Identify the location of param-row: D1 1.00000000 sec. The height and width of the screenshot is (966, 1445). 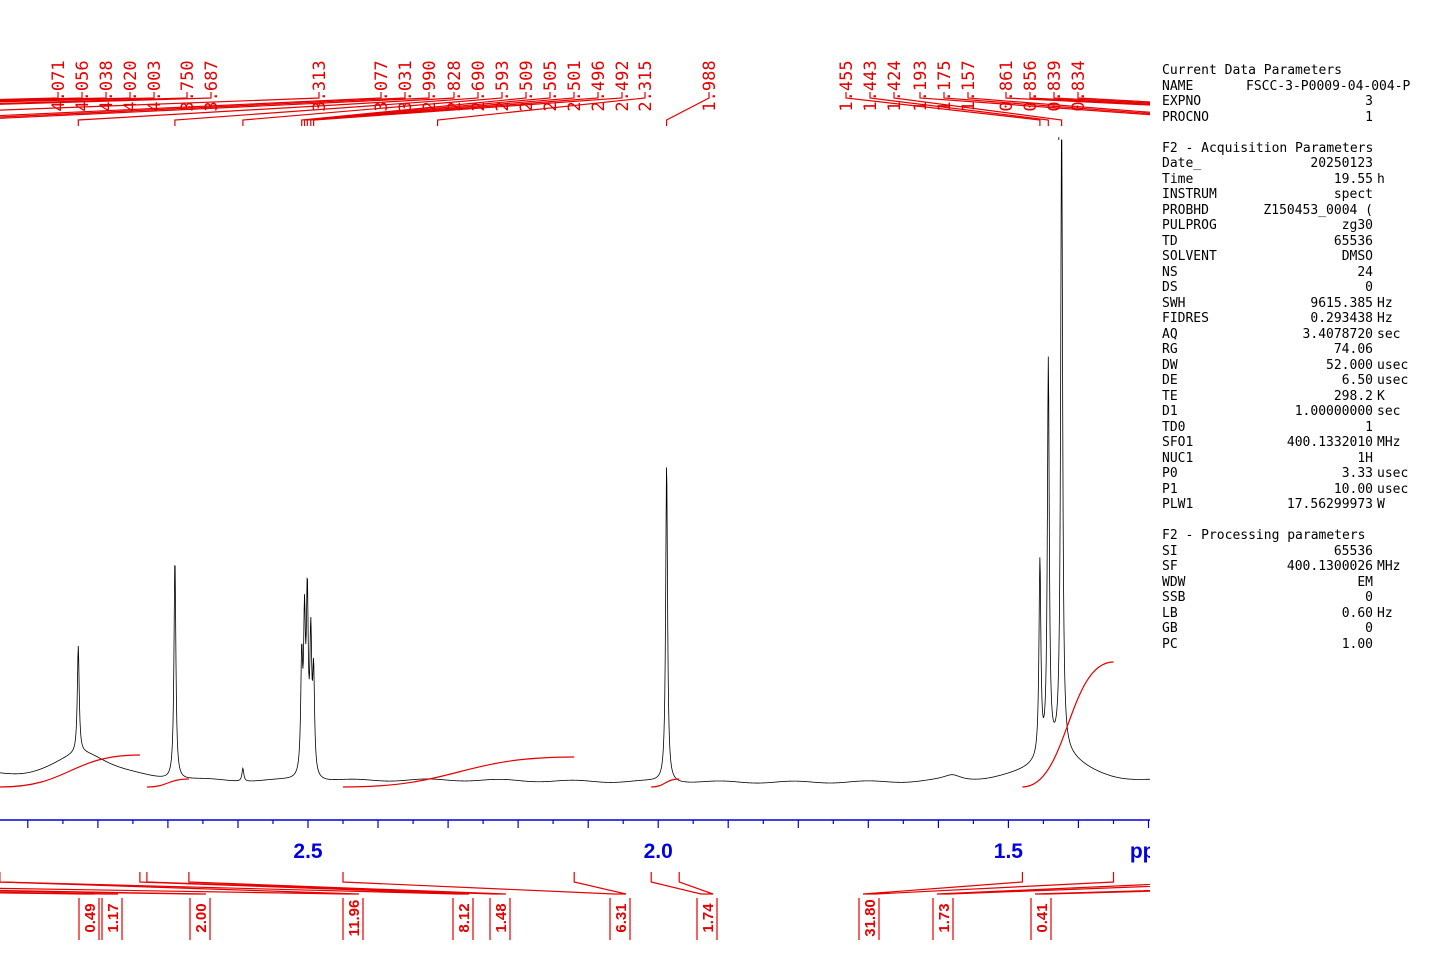
(1303, 412).